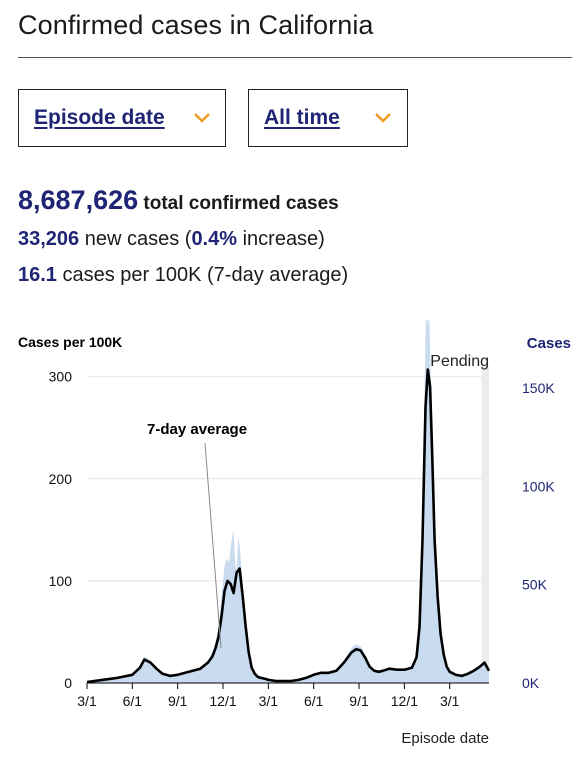  What do you see at coordinates (49, 239) in the screenshot?
I see `new-cases-value: 33,206` at bounding box center [49, 239].